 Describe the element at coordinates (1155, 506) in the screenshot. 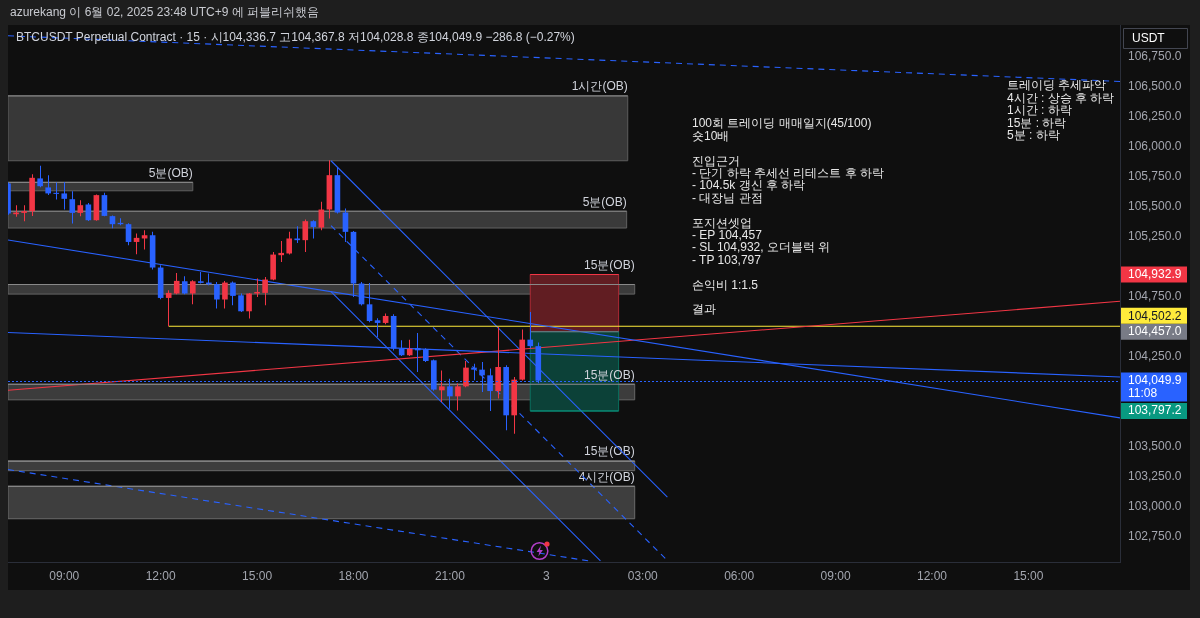

I see `y-tick-label: 103,000.0` at that location.